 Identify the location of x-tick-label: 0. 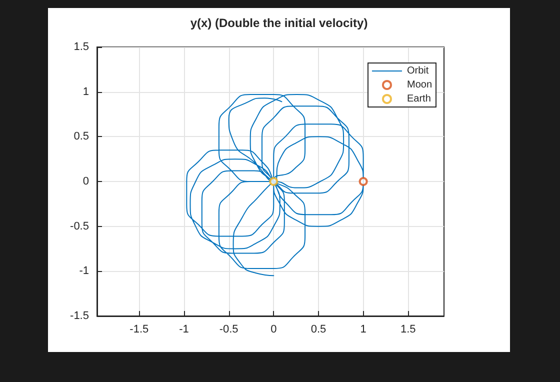
(273, 330).